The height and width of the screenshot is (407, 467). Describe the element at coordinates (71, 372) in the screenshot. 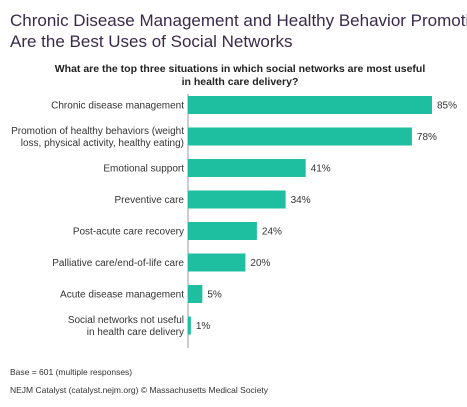

I see `base-note: Base = 601 (multiple responses)` at that location.